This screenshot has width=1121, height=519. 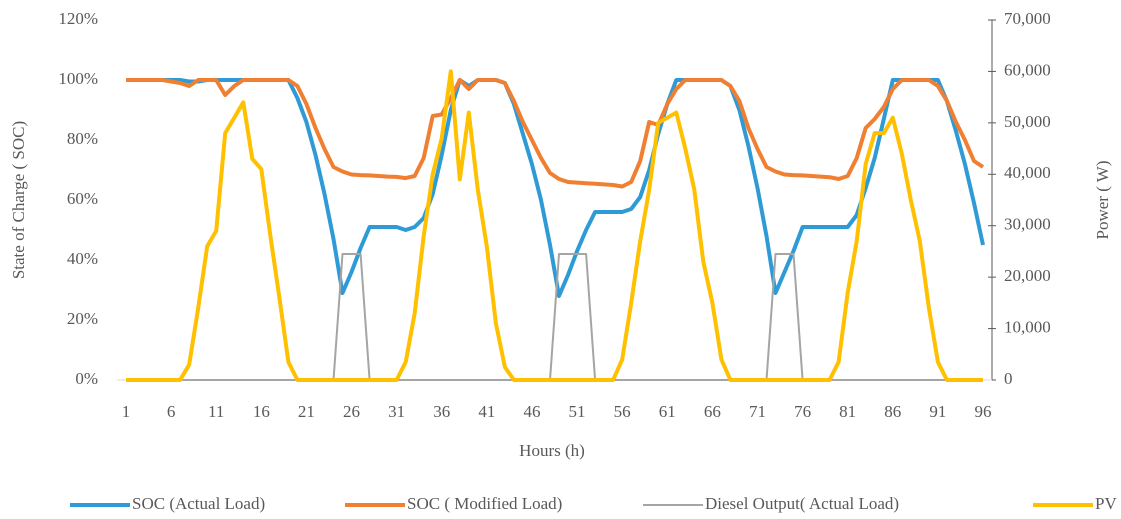 What do you see at coordinates (802, 503) in the screenshot?
I see `legend-label: Diesel Output( Actual Load)` at bounding box center [802, 503].